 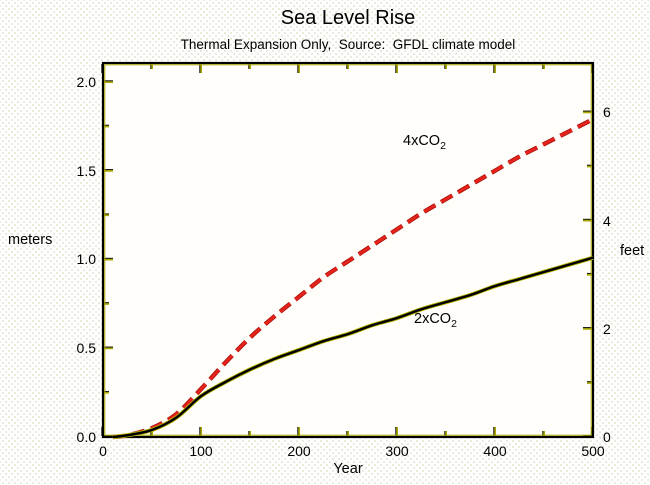 I want to click on x-tick-label: 300, so click(x=397, y=451).